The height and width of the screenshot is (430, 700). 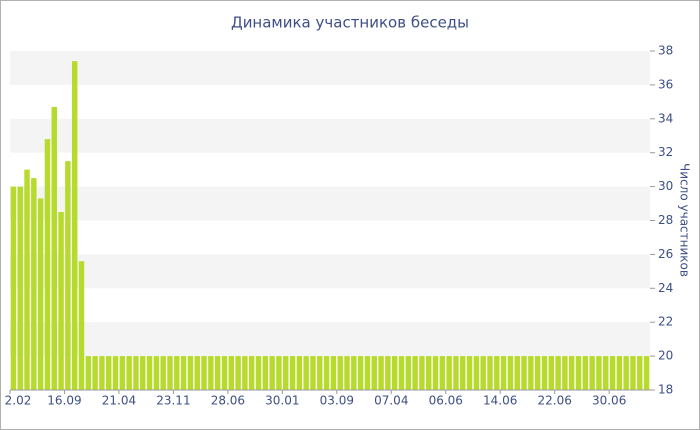 What do you see at coordinates (173, 401) in the screenshot?
I see `x-tick-label: 23.11` at bounding box center [173, 401].